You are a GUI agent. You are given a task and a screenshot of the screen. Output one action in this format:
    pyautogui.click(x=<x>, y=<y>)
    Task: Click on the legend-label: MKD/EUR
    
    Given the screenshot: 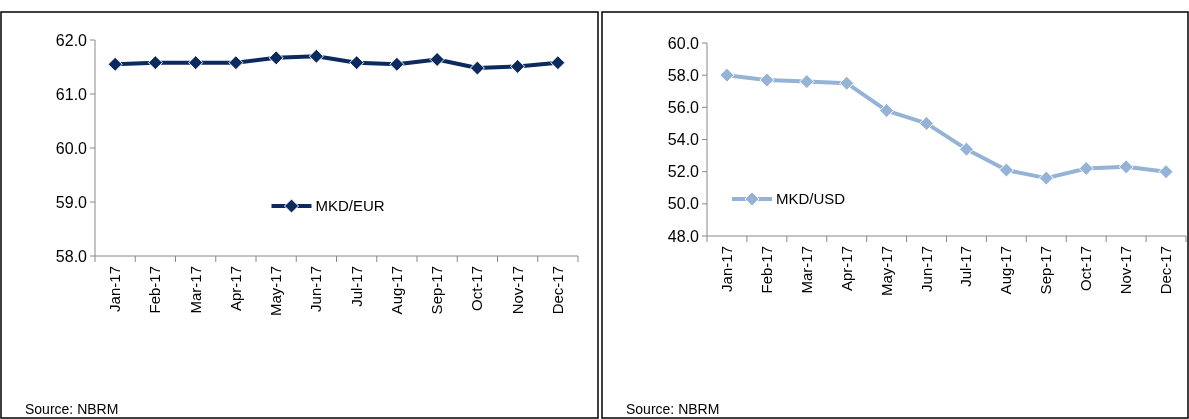 What is the action you would take?
    pyautogui.click(x=350, y=206)
    